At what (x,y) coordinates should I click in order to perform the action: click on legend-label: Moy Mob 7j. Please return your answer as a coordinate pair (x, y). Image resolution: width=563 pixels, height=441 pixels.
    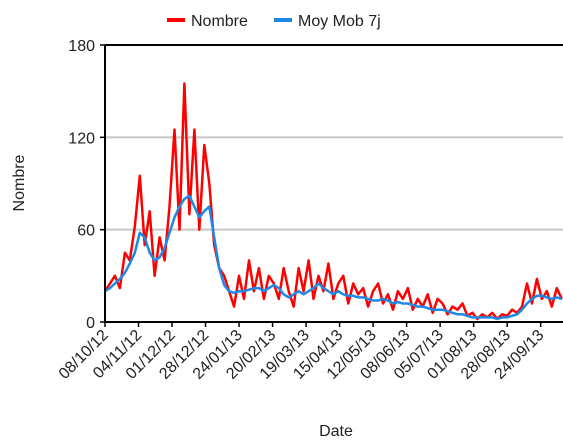
    Looking at the image, I should click on (339, 21).